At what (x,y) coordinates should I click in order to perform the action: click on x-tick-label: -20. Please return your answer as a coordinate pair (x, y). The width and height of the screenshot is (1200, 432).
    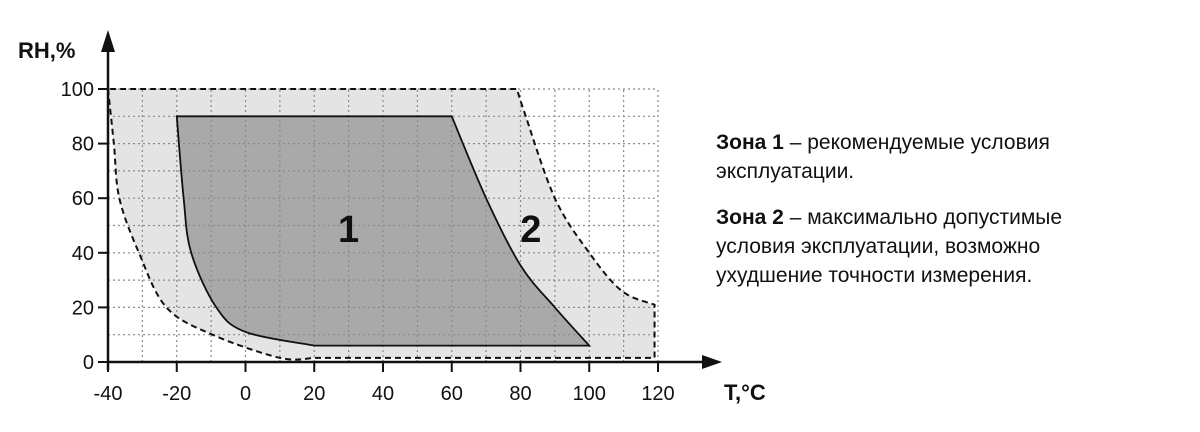
    Looking at the image, I should click on (176, 394).